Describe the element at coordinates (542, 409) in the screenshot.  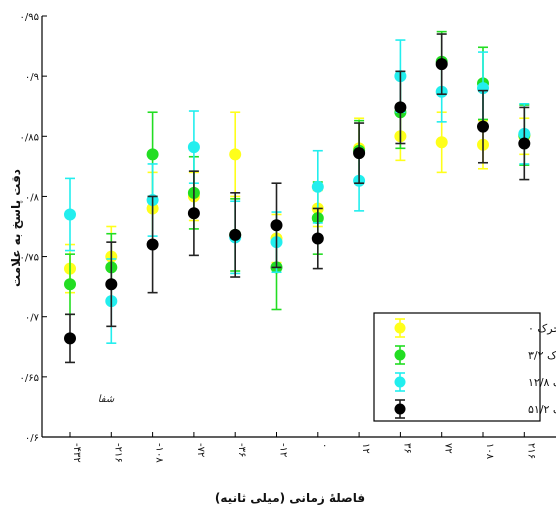
I see `legend-label: قدرت محرک ۵۱/۲` at that location.